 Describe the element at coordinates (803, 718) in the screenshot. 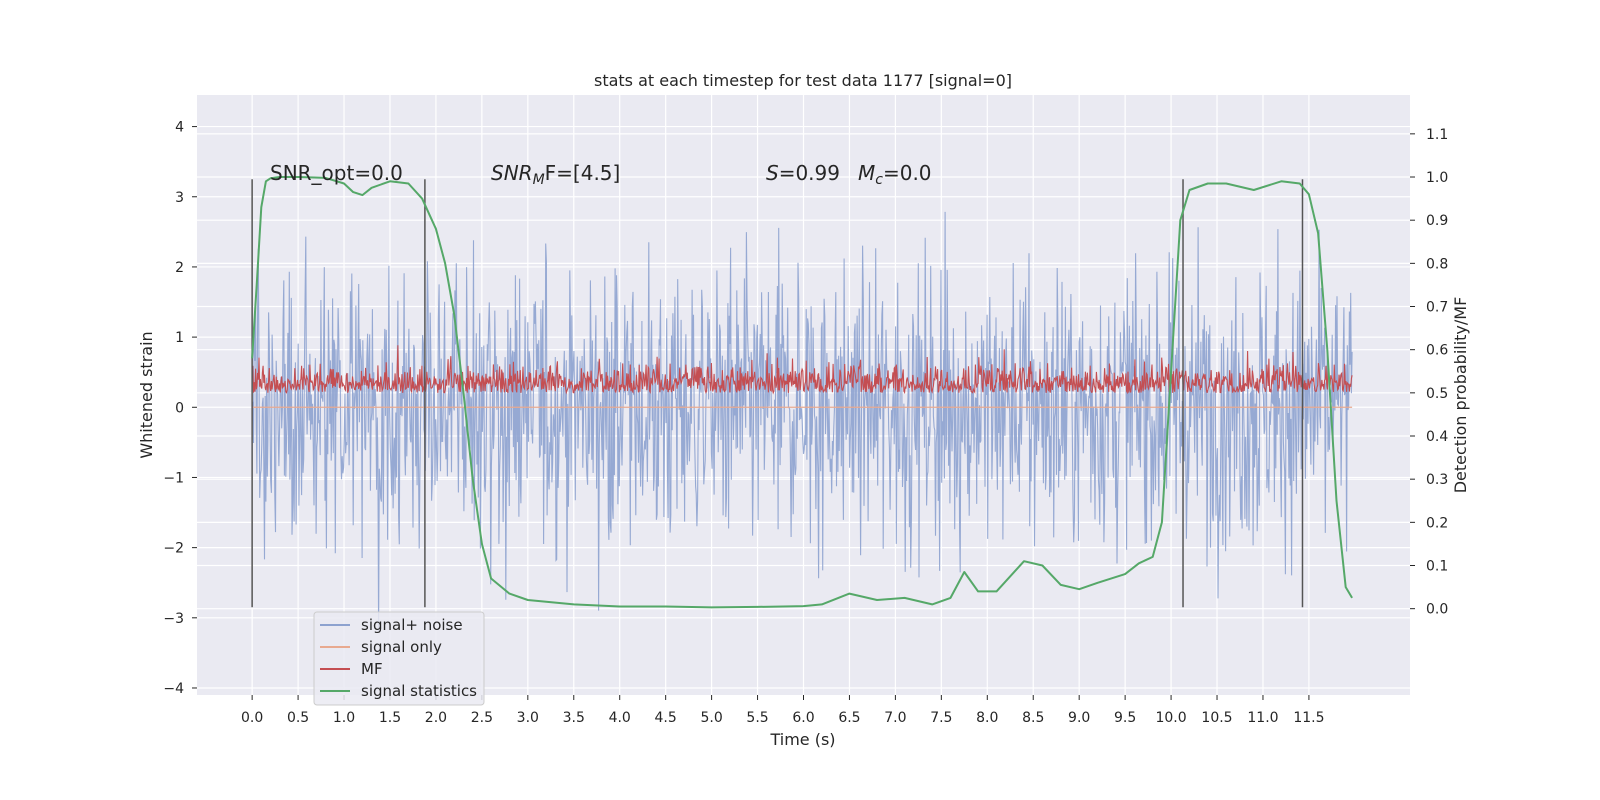

I see `x-tick-label: 6.0` at that location.